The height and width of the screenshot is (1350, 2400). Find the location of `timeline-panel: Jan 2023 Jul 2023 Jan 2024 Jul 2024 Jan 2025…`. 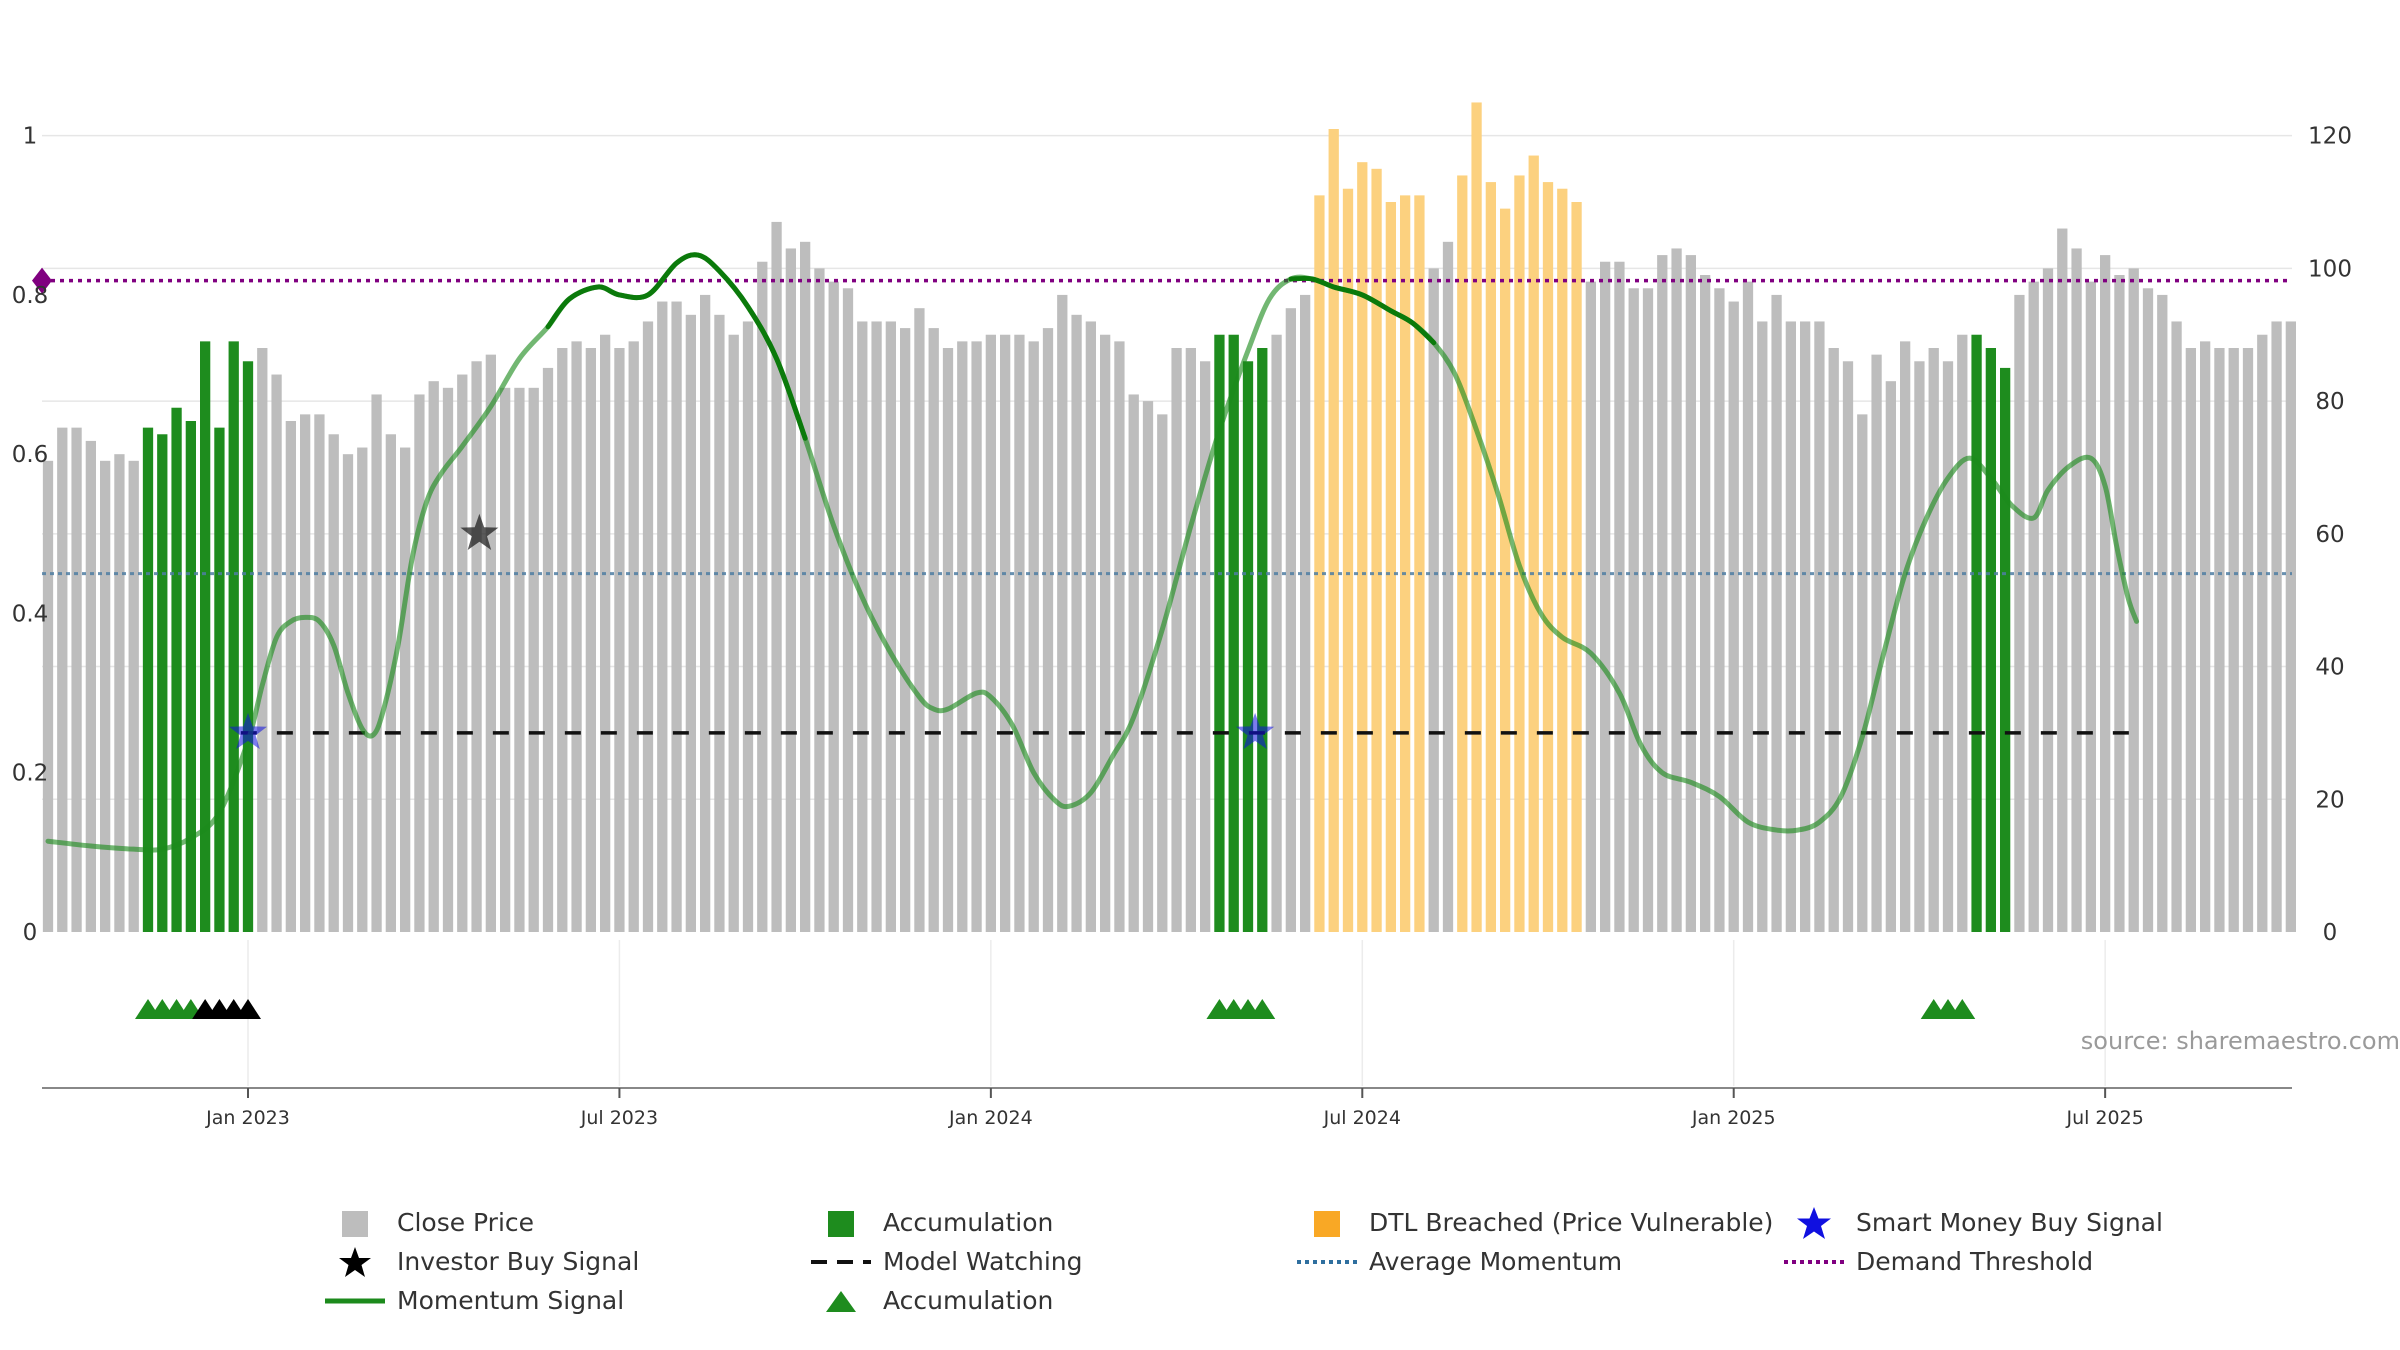

timeline-panel: Jan 2023 Jul 2023 Jan 2024 Jul 2024 Jan 2025… is located at coordinates (1167, 1064).